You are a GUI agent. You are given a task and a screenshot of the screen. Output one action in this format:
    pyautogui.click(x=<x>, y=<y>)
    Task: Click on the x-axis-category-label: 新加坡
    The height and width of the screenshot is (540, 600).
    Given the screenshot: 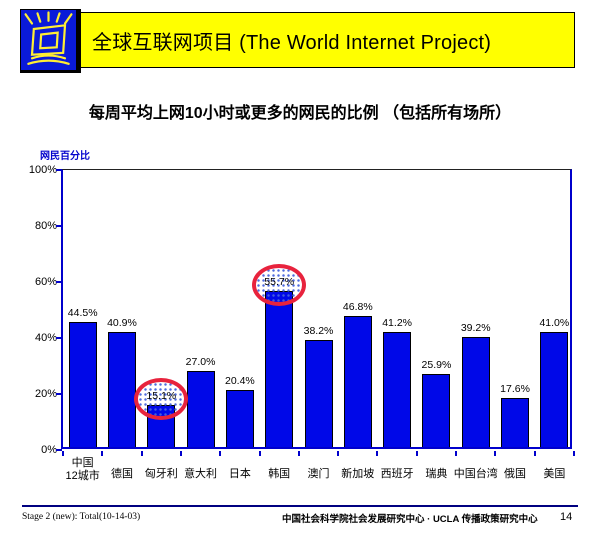 What is the action you would take?
    pyautogui.click(x=358, y=474)
    